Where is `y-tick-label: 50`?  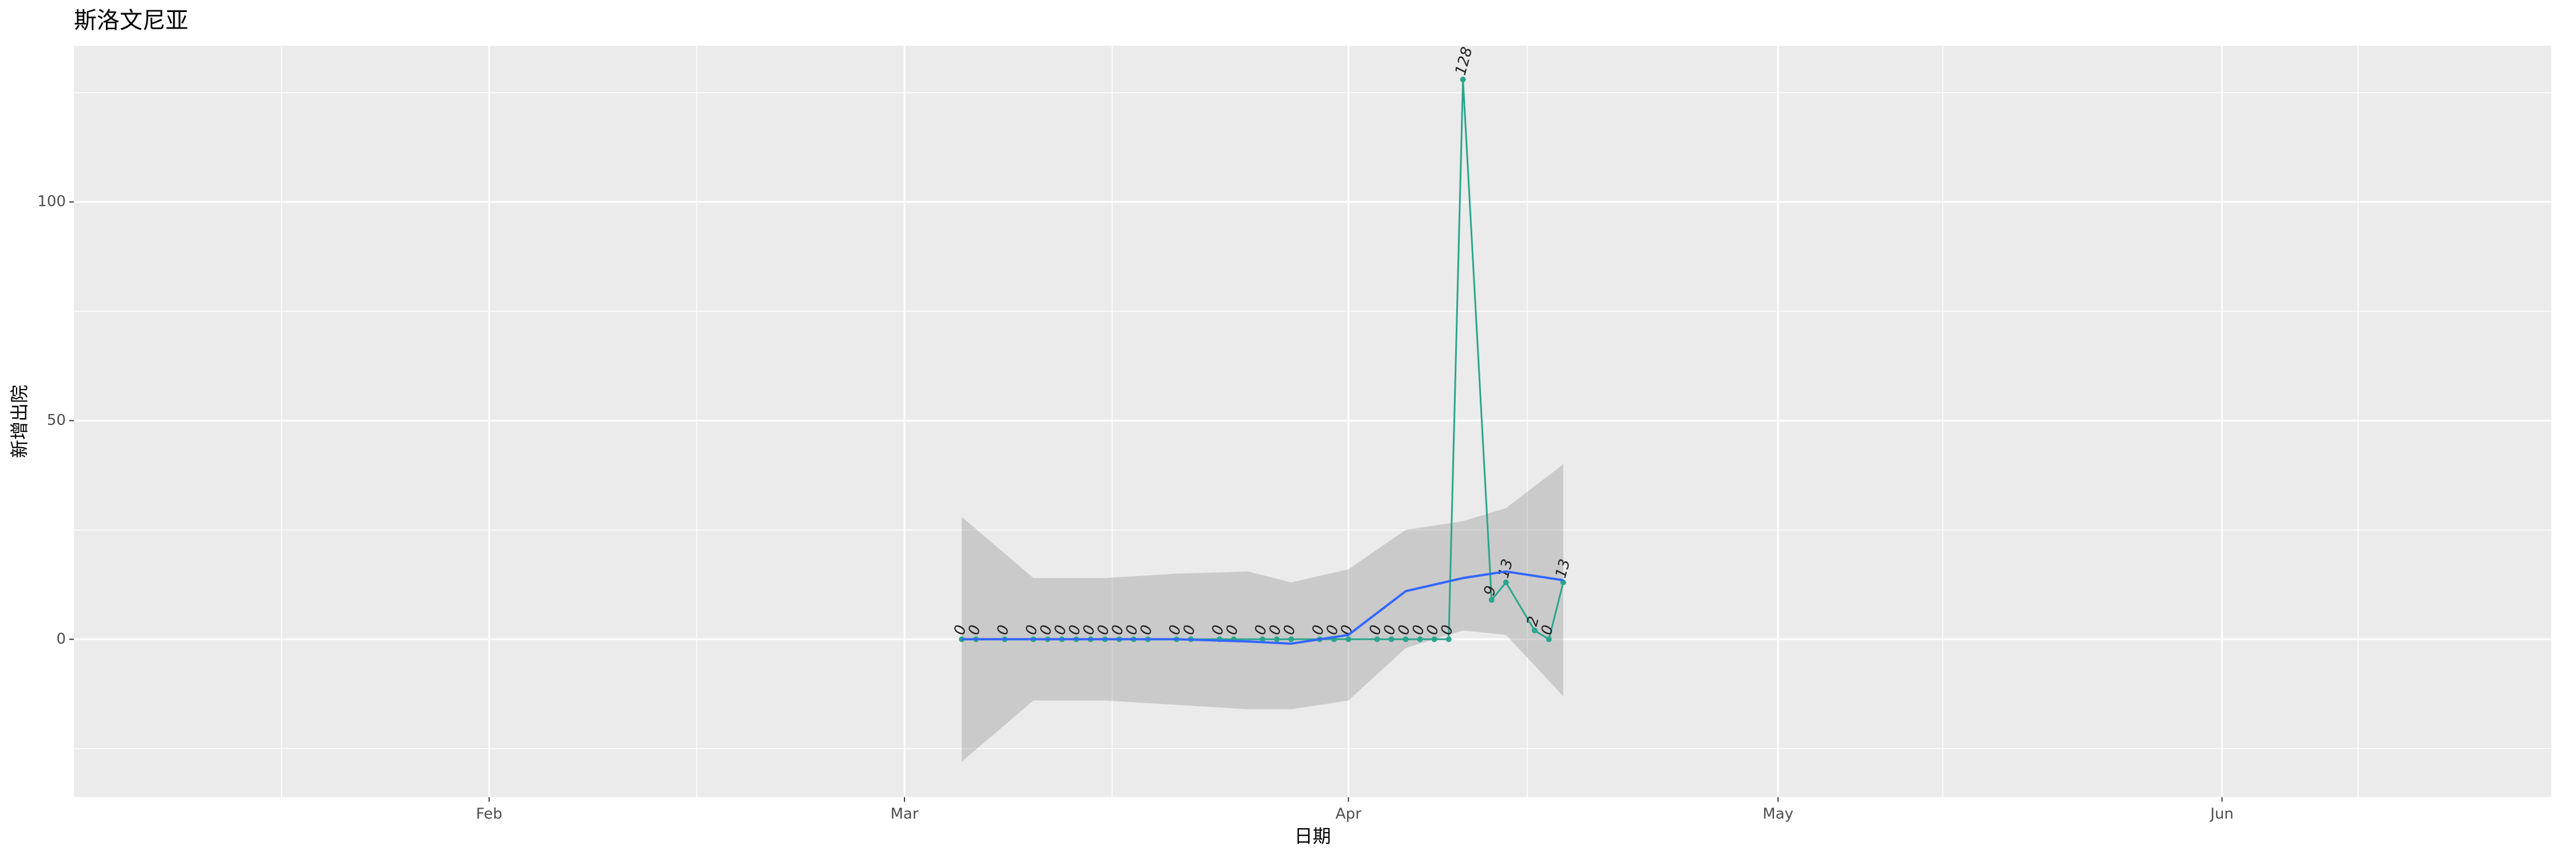
y-tick-label: 50 is located at coordinates (56, 420).